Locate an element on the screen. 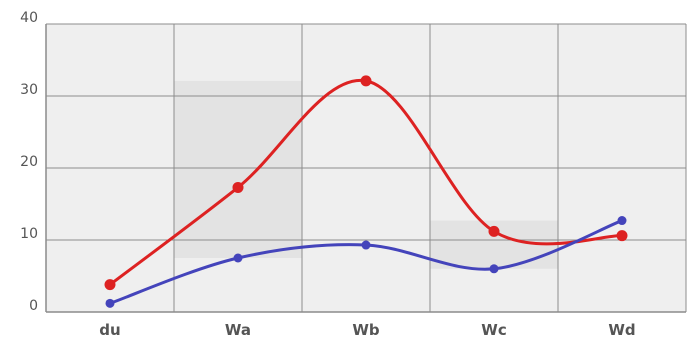  y-tick-label: 20 is located at coordinates (29, 162).